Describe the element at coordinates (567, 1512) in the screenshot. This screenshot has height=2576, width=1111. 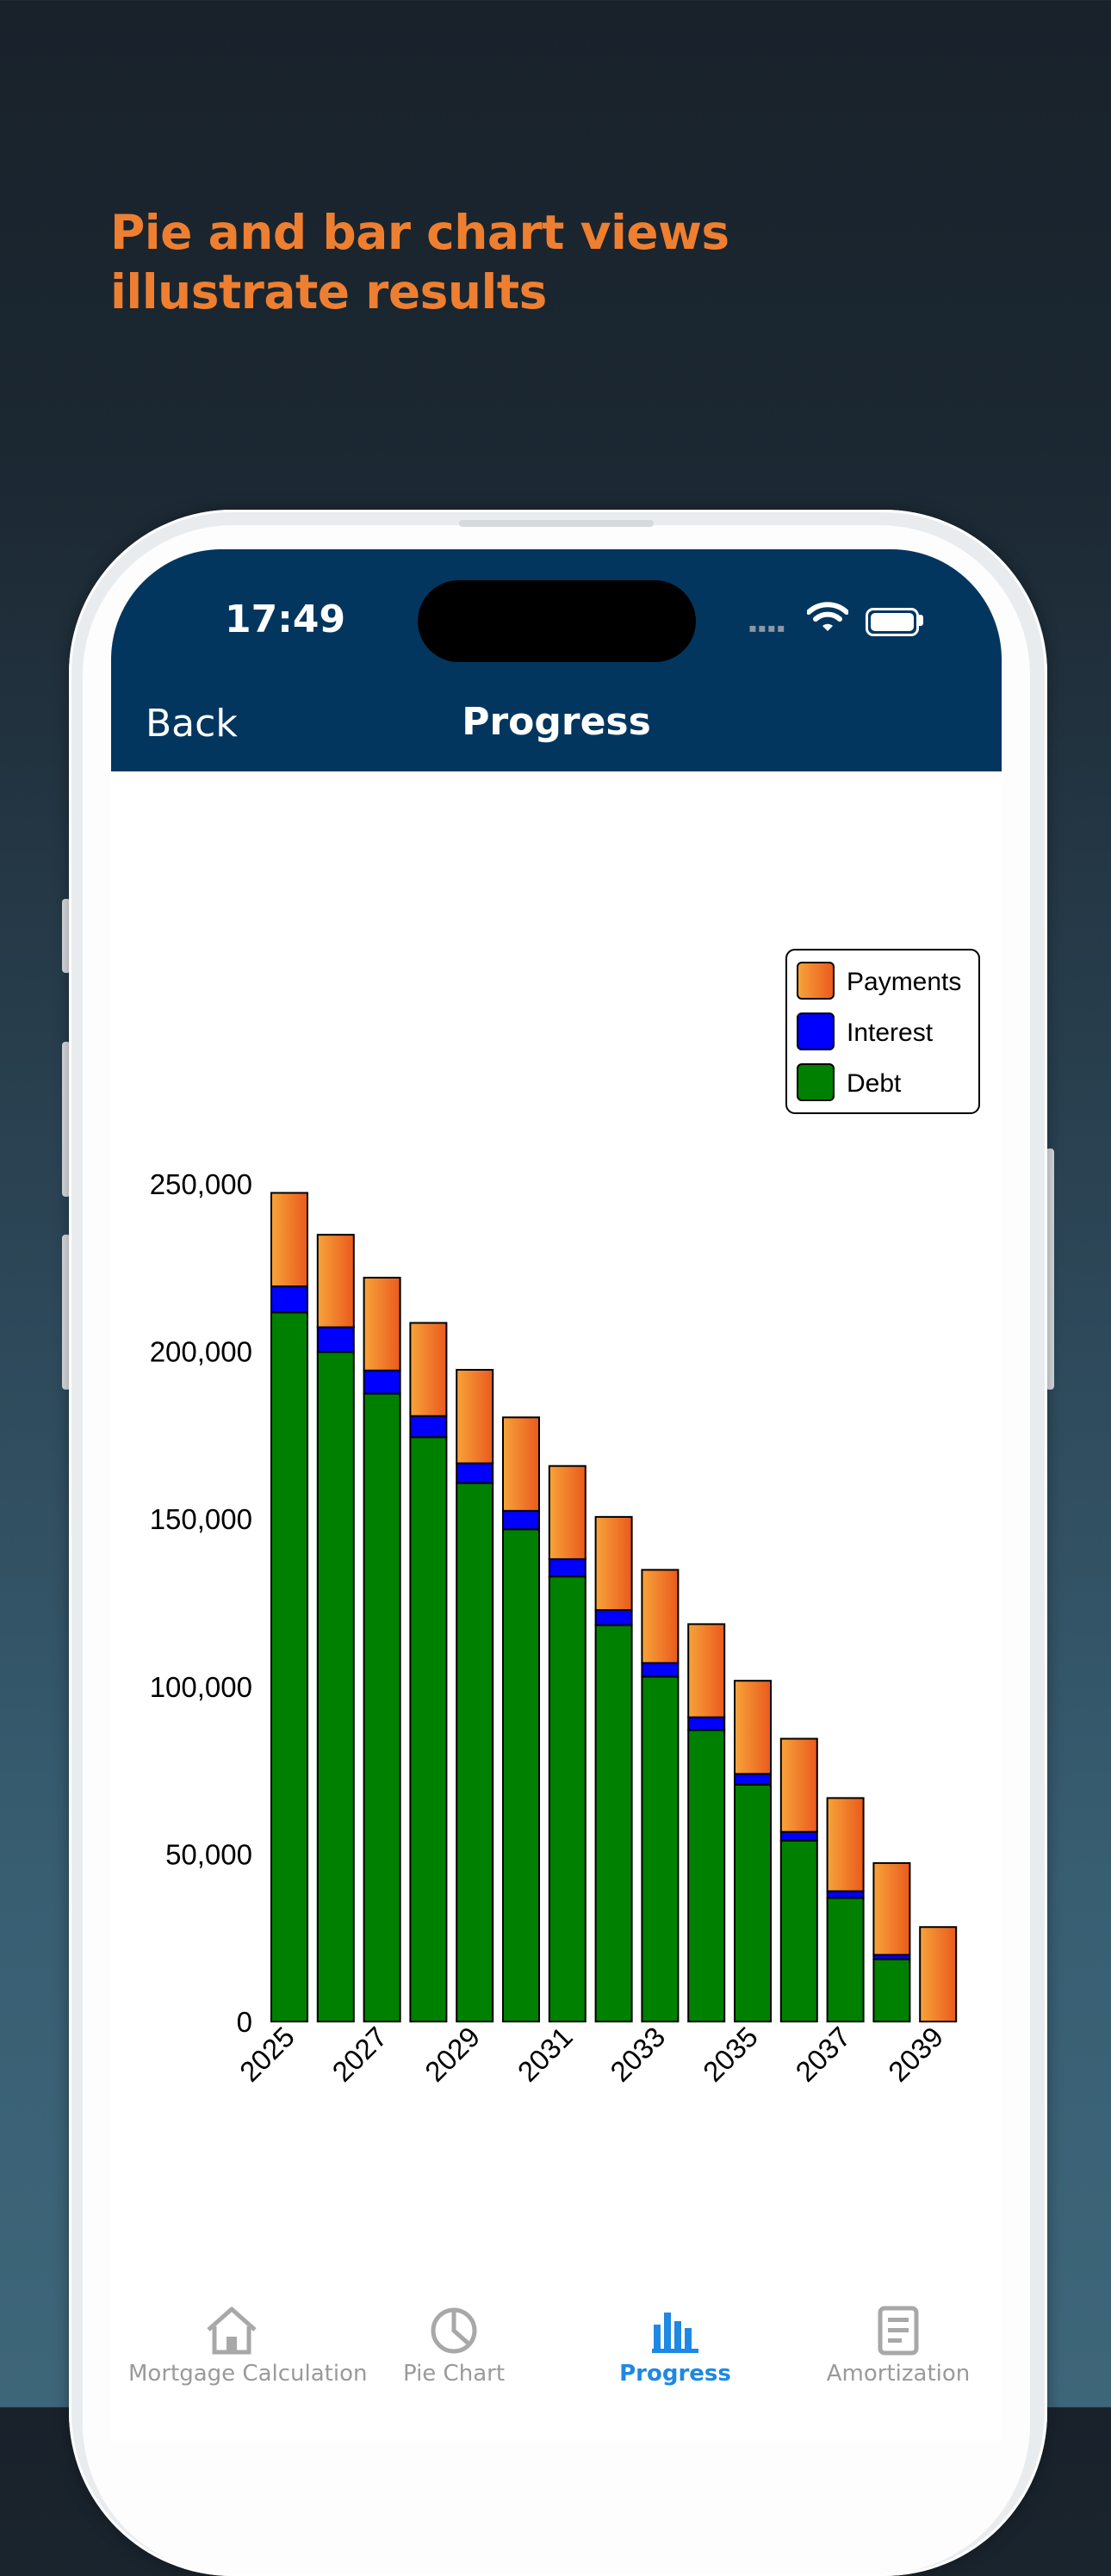
I see `bar-payments-2031` at that location.